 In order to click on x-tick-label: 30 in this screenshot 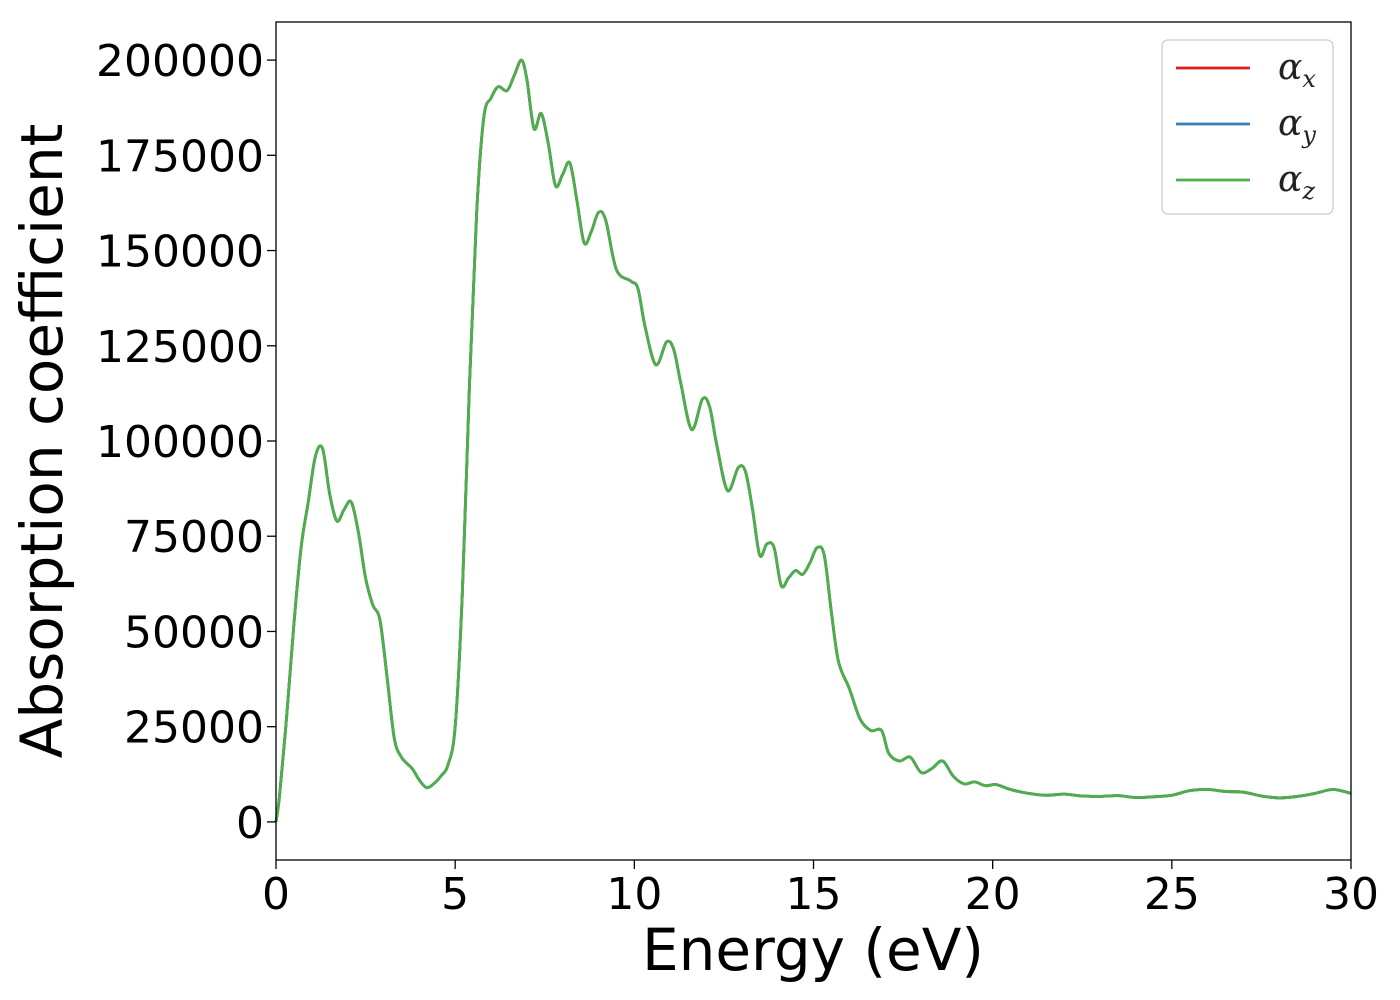, I will do `click(1351, 894)`.